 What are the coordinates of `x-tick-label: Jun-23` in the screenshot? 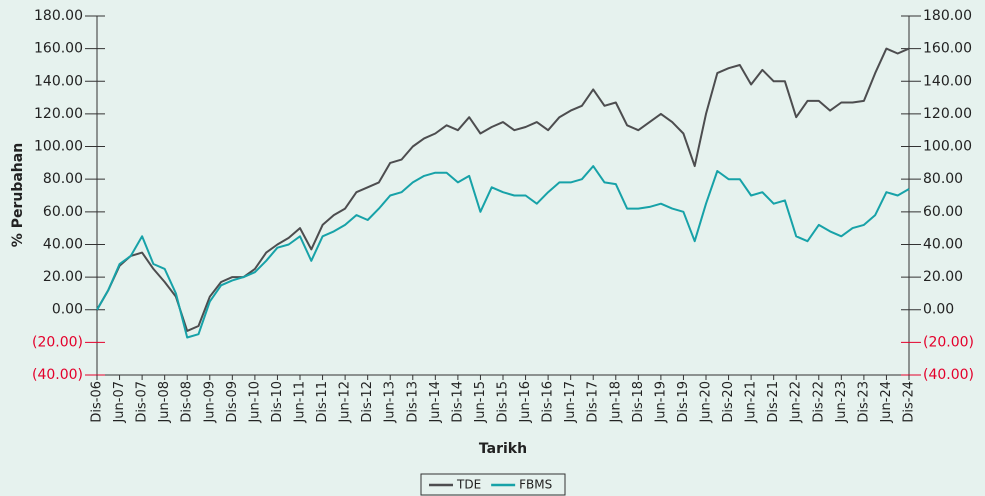 It's located at (841, 402).